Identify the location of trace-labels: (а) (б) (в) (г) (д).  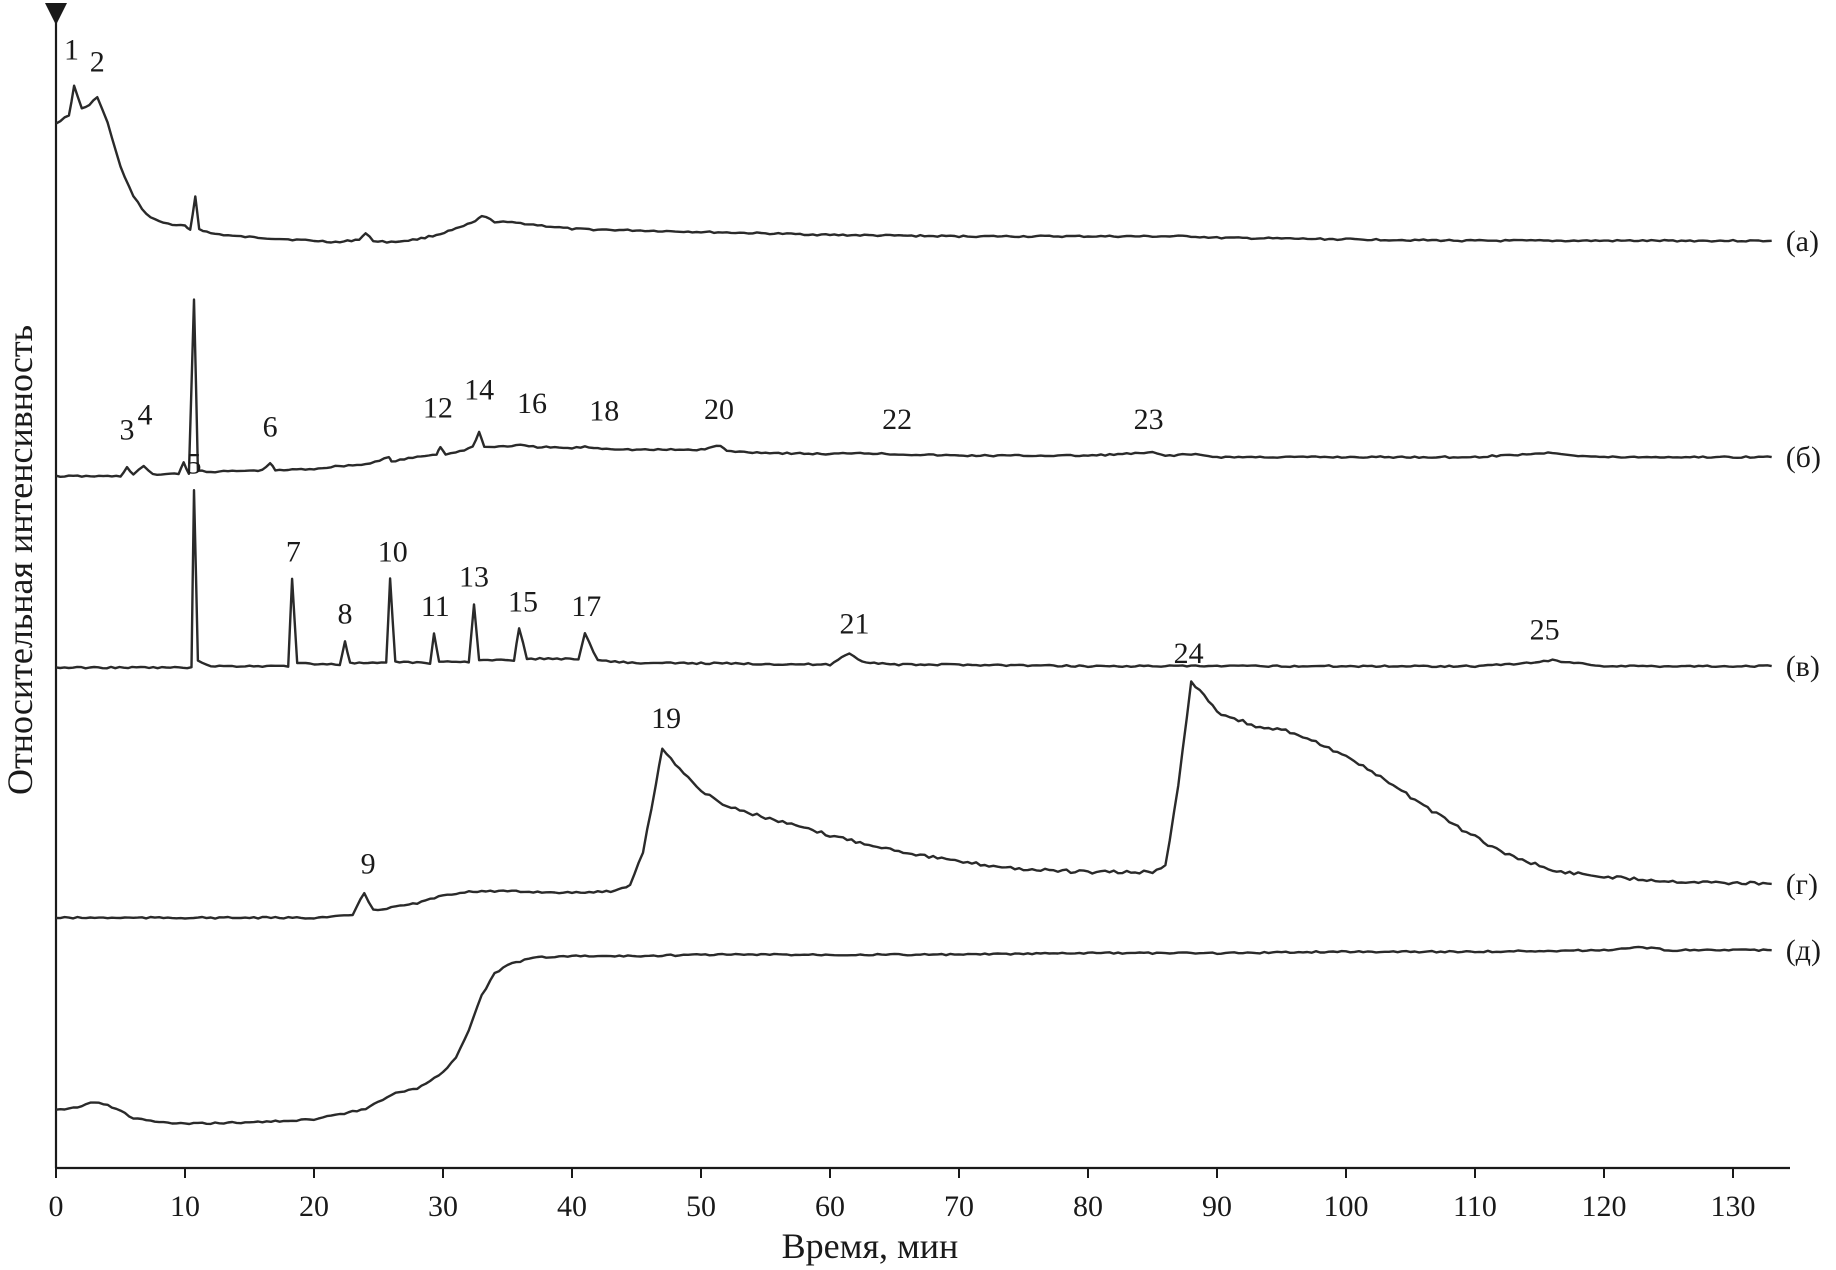
(1803, 596).